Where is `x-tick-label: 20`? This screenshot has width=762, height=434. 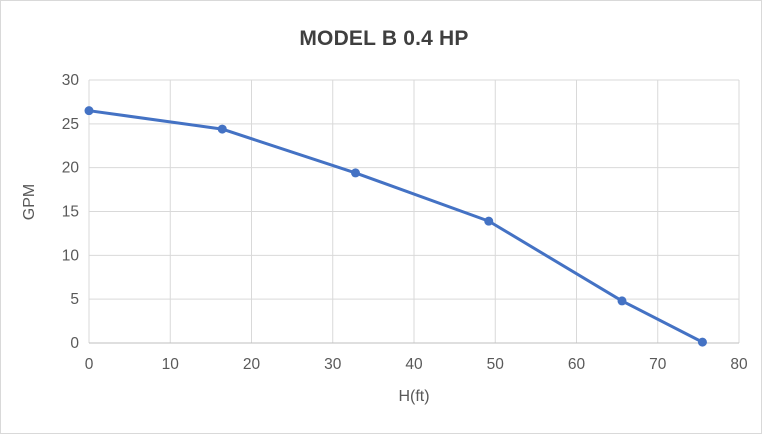
x-tick-label: 20 is located at coordinates (252, 364).